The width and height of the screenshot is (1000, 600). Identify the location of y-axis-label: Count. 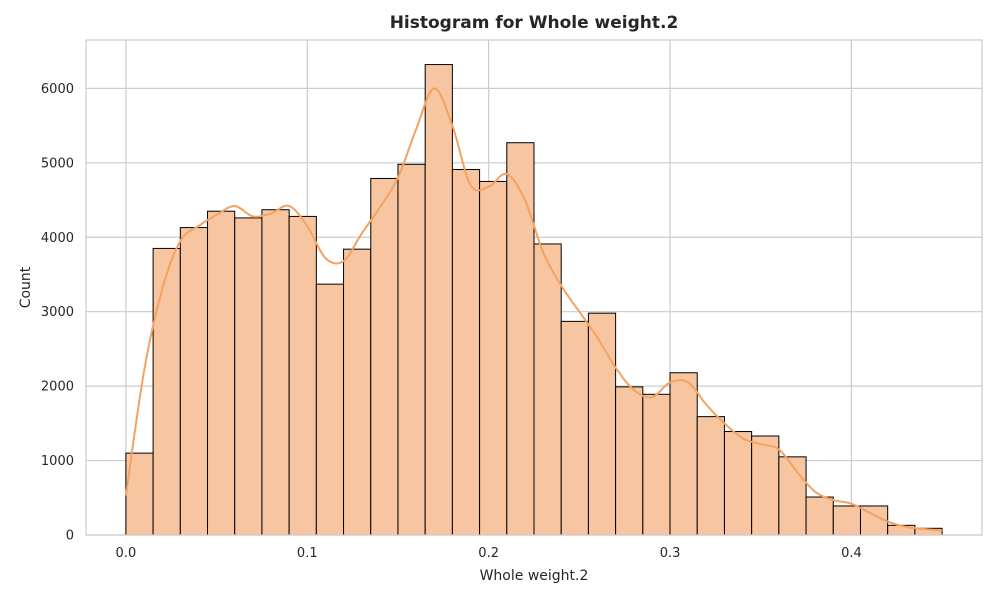
(26, 287).